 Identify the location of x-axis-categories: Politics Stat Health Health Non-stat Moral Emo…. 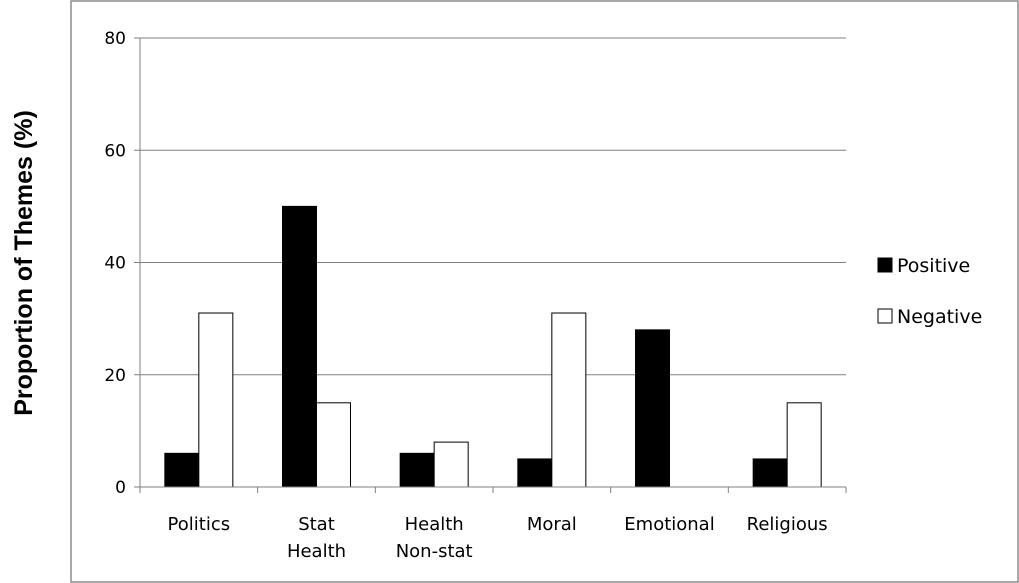
(498, 538).